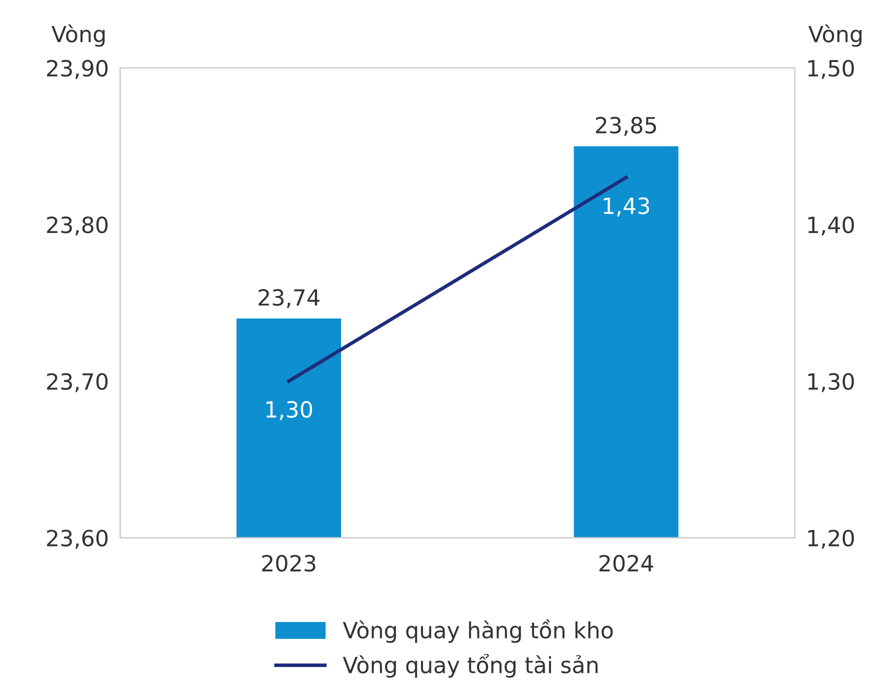  What do you see at coordinates (470, 666) in the screenshot?
I see `legend-label: Vòng quay tổng tài sản` at bounding box center [470, 666].